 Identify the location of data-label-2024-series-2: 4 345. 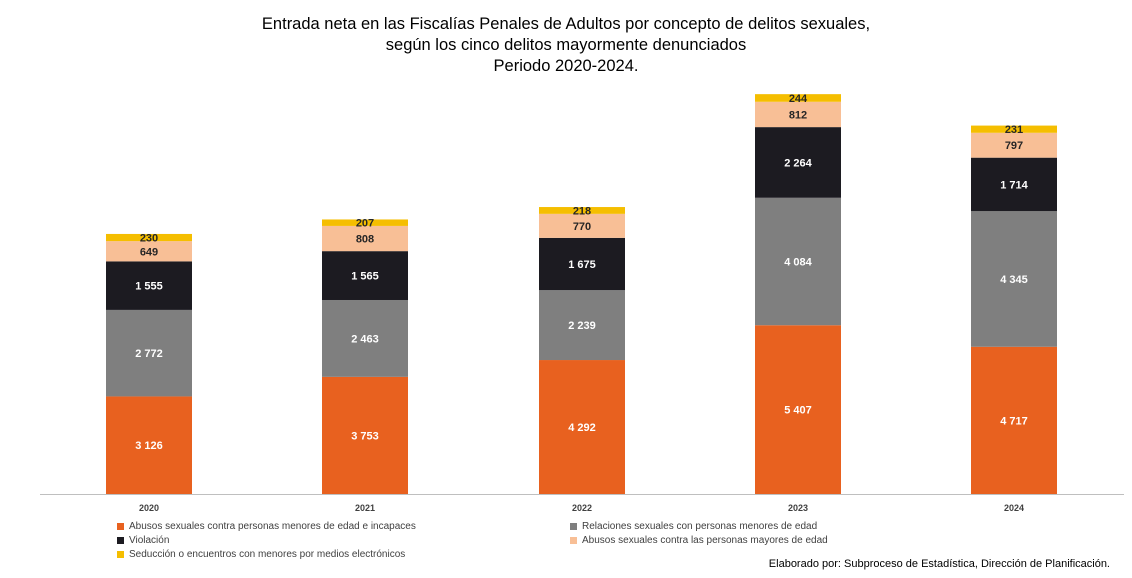
(1014, 280).